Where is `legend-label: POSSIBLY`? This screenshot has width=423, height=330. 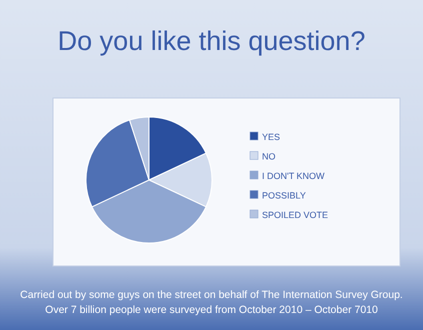
legend-label: POSSIBLY is located at coordinates (284, 195).